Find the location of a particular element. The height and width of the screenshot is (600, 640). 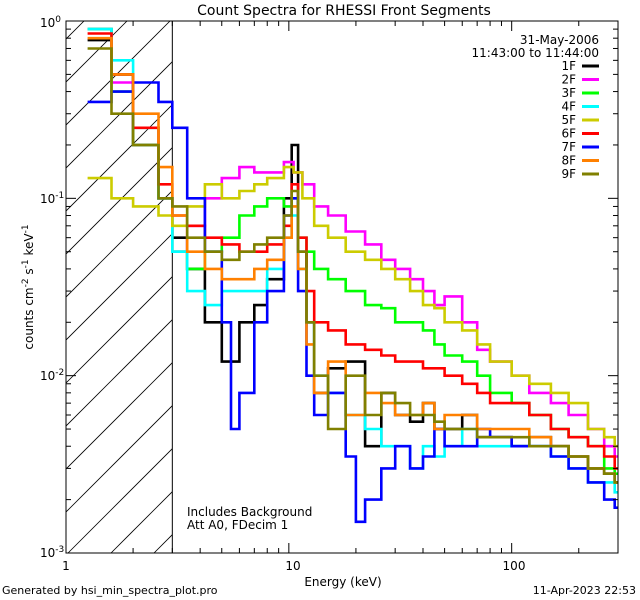

legend-label-4f: 4F is located at coordinates (568, 107).